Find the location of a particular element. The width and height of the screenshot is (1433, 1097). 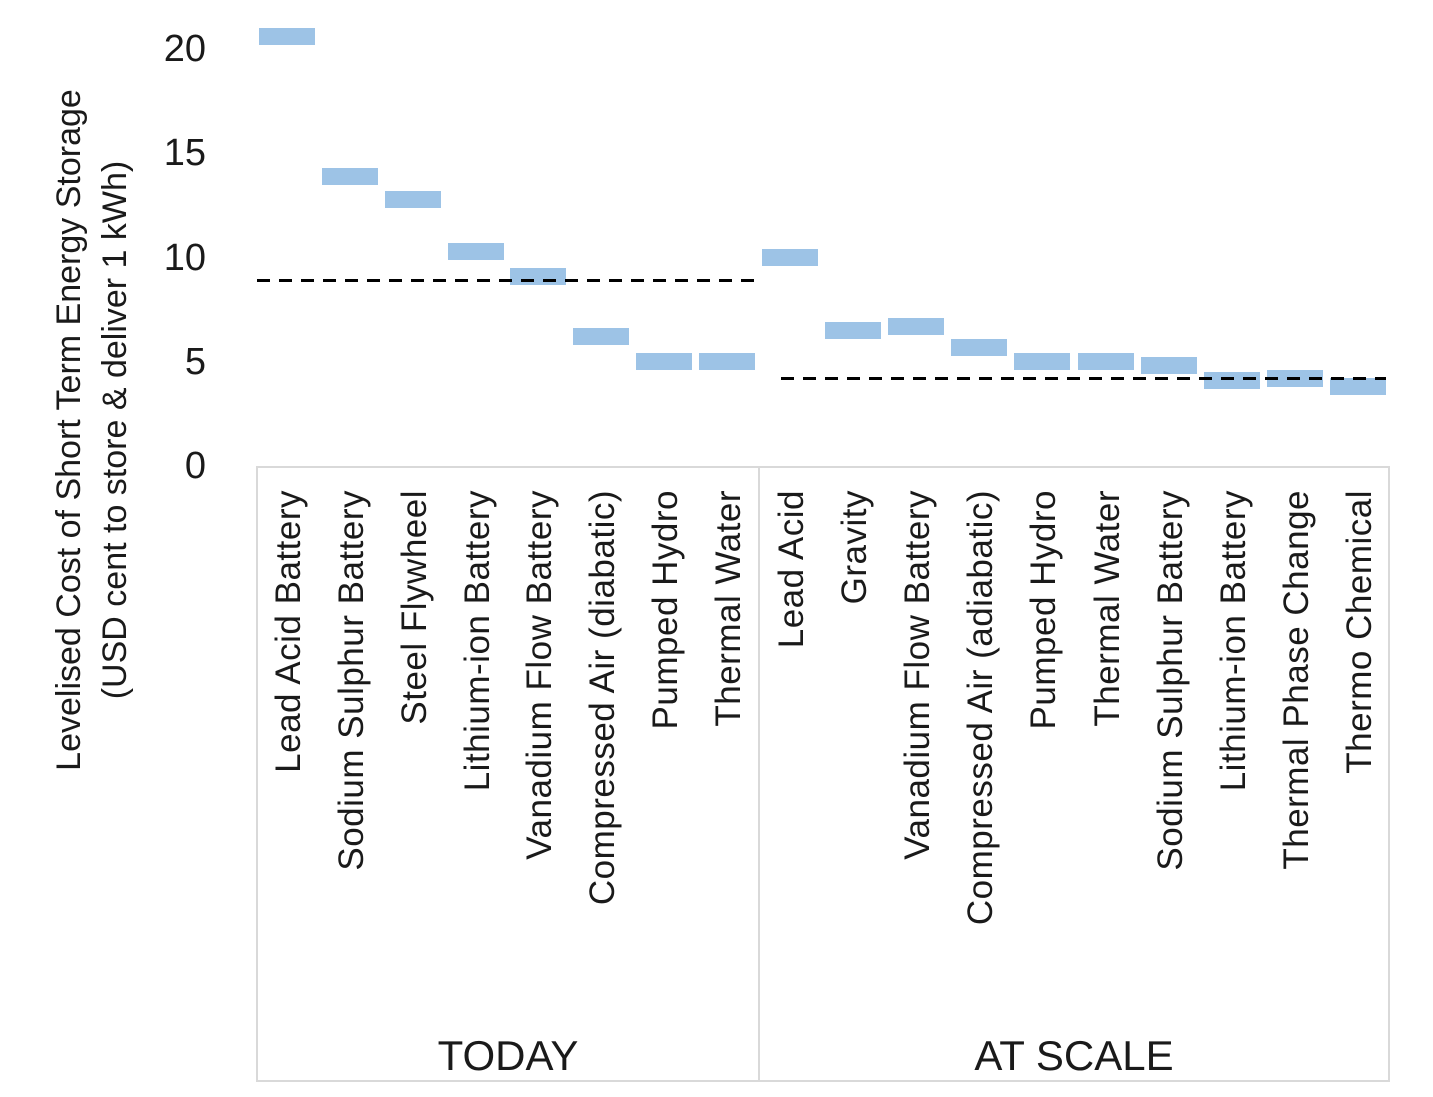

y-tick-label: 10 is located at coordinates (184, 257).